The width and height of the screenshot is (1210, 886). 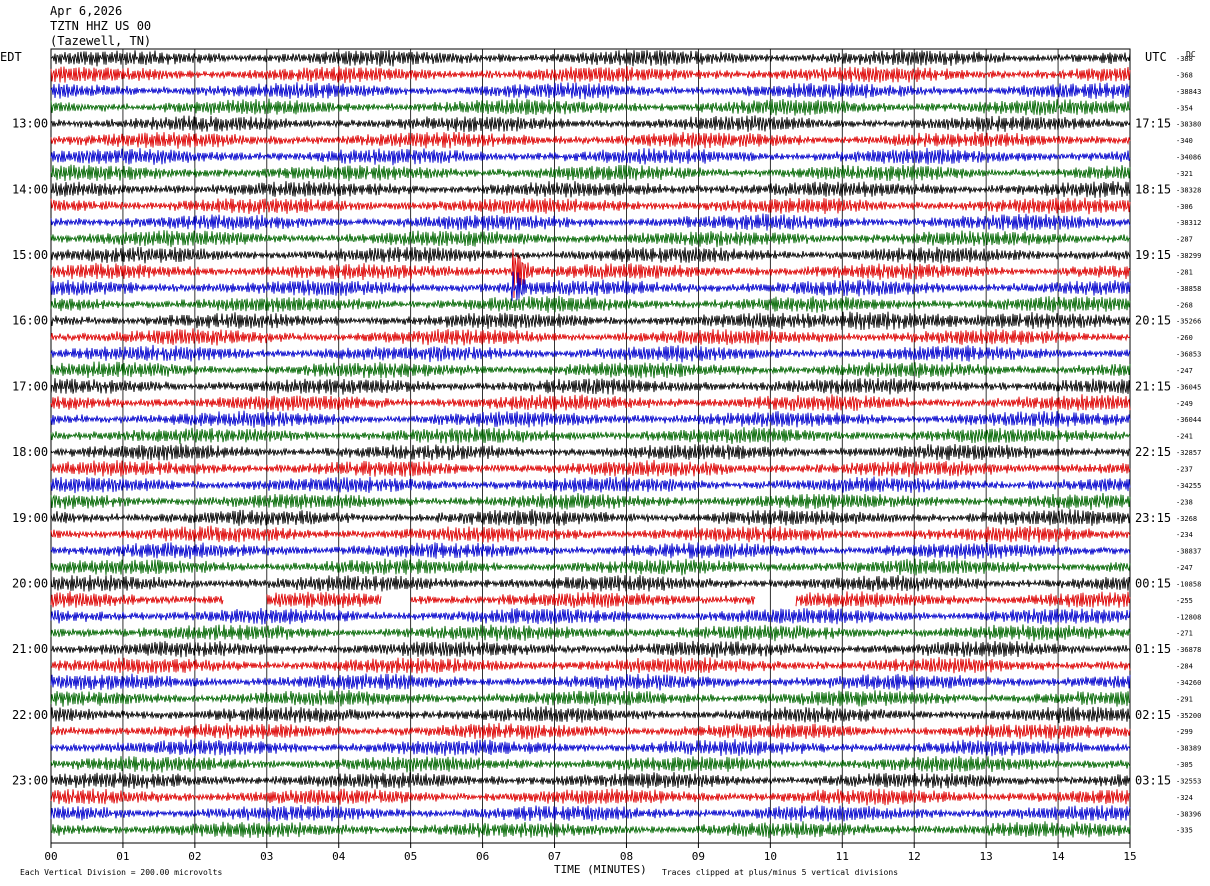 I want to click on dc-offset-label: -36045, so click(x=1188, y=387).